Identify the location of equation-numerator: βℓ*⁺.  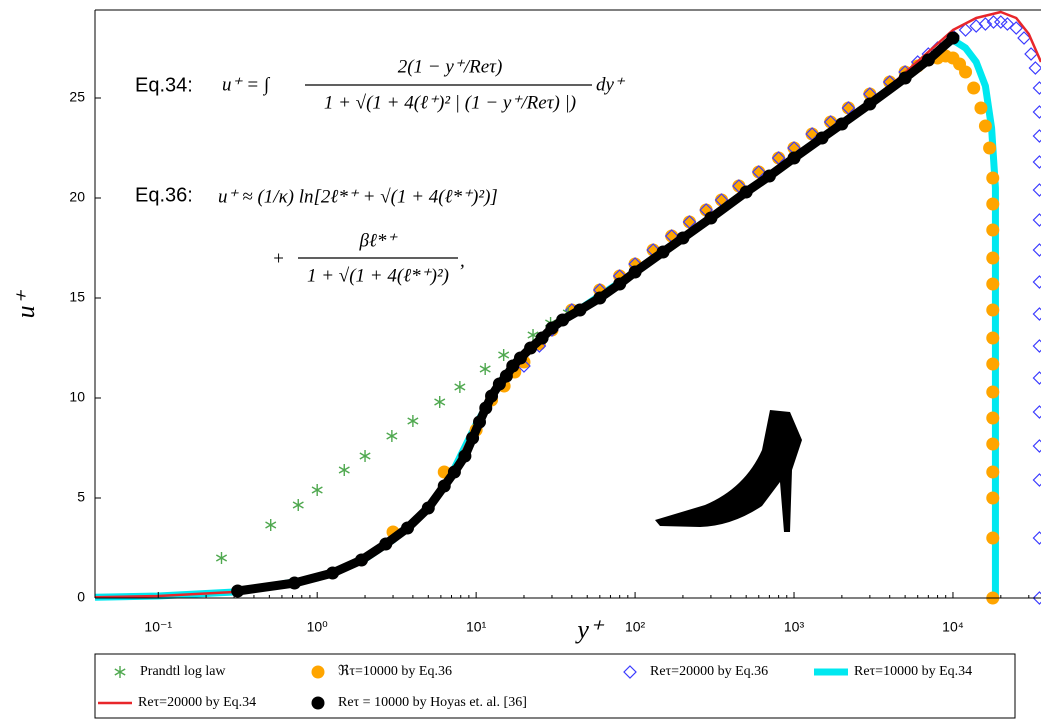
(379, 240).